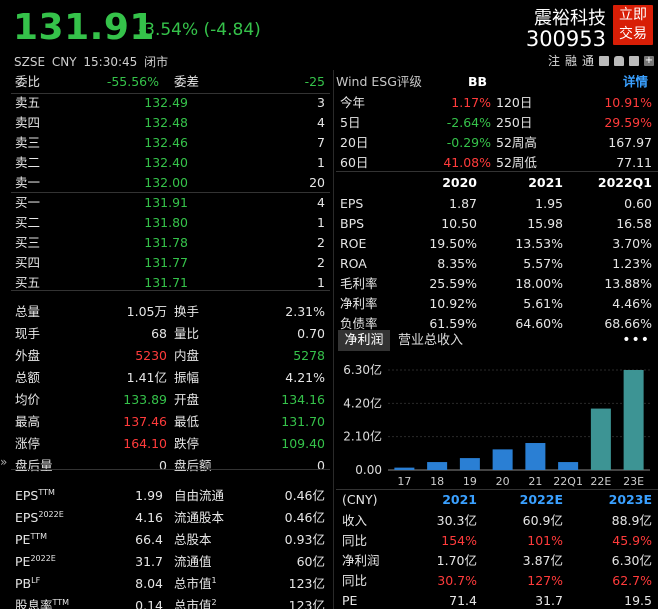 This screenshot has height=609, width=658. What do you see at coordinates (28, 102) in the screenshot?
I see `asks-label: 卖五` at bounding box center [28, 102].